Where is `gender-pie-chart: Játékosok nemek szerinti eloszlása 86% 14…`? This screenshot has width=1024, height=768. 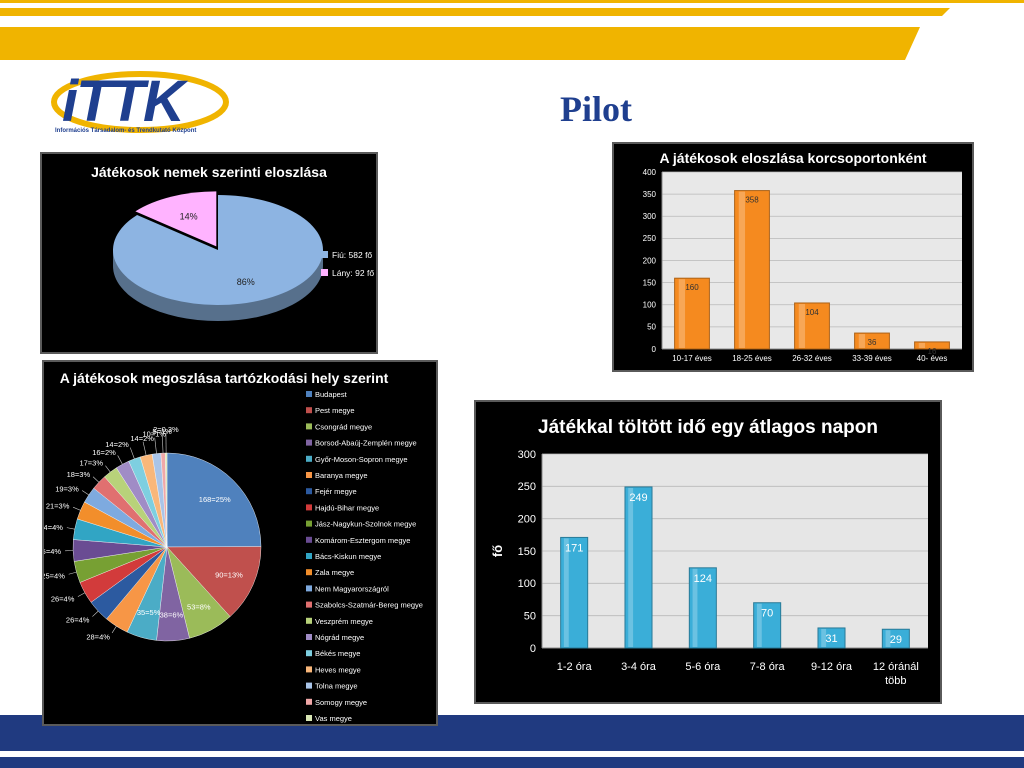 gender-pie-chart: Játékosok nemek szerinti eloszlása 86% 14… is located at coordinates (232, 242).